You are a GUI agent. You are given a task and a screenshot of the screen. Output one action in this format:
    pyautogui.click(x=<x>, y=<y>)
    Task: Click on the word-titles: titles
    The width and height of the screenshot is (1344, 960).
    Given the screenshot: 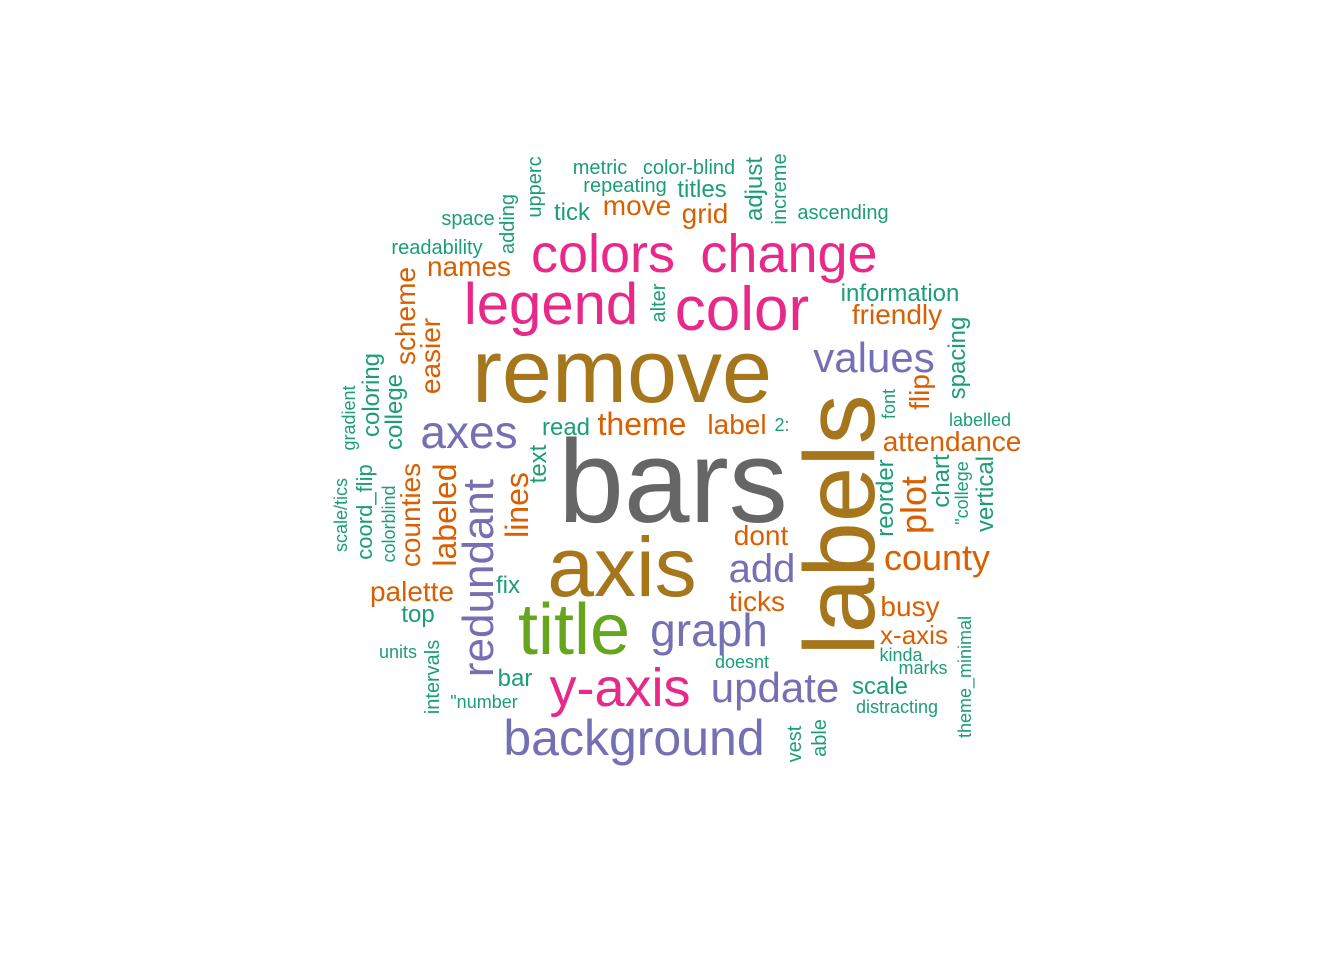 What is the action you would take?
    pyautogui.click(x=702, y=189)
    